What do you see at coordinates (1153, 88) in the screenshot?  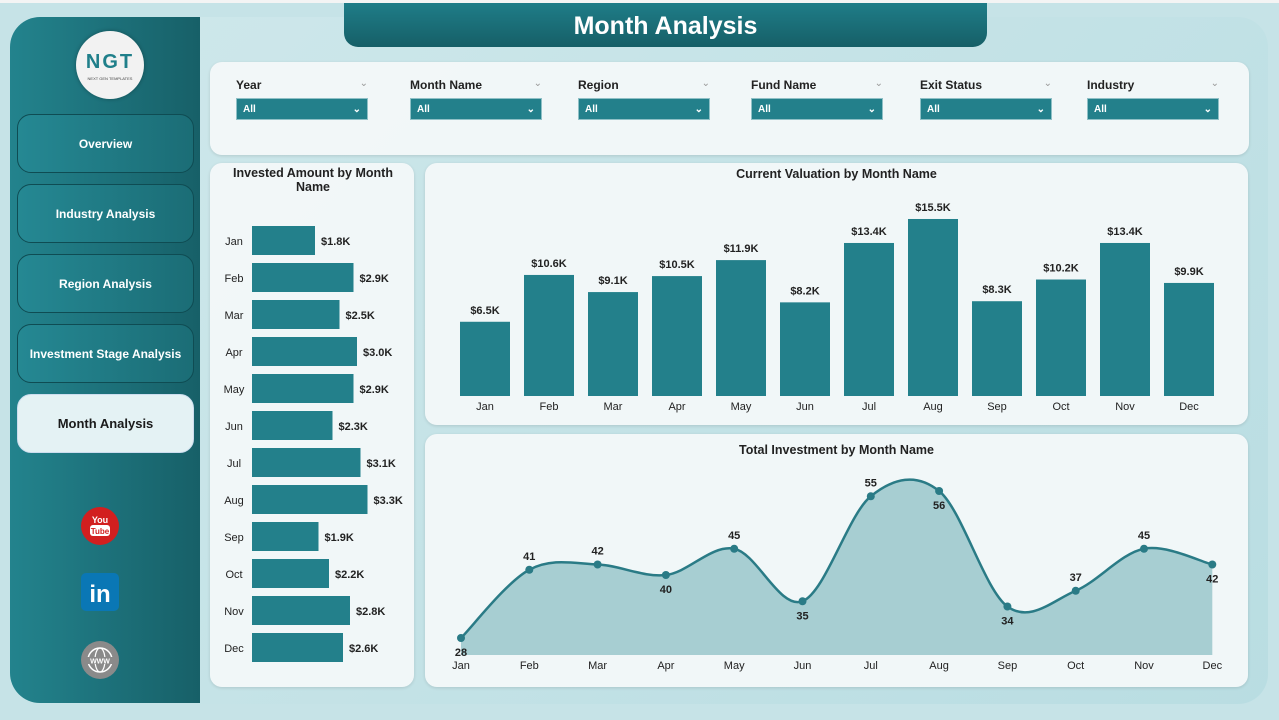 I see `filter-label: Industry ⌄` at bounding box center [1153, 88].